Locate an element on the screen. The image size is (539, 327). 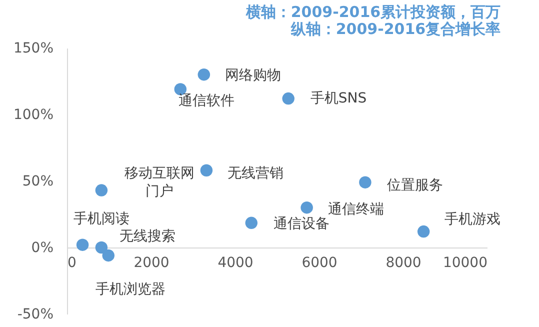
x-tick-label: 6000 is located at coordinates (320, 263).